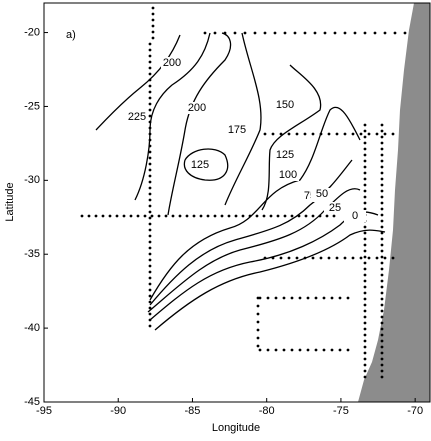 This screenshot has height=441, width=431. What do you see at coordinates (32, 32) in the screenshot?
I see `y-tick-label: -20` at bounding box center [32, 32].